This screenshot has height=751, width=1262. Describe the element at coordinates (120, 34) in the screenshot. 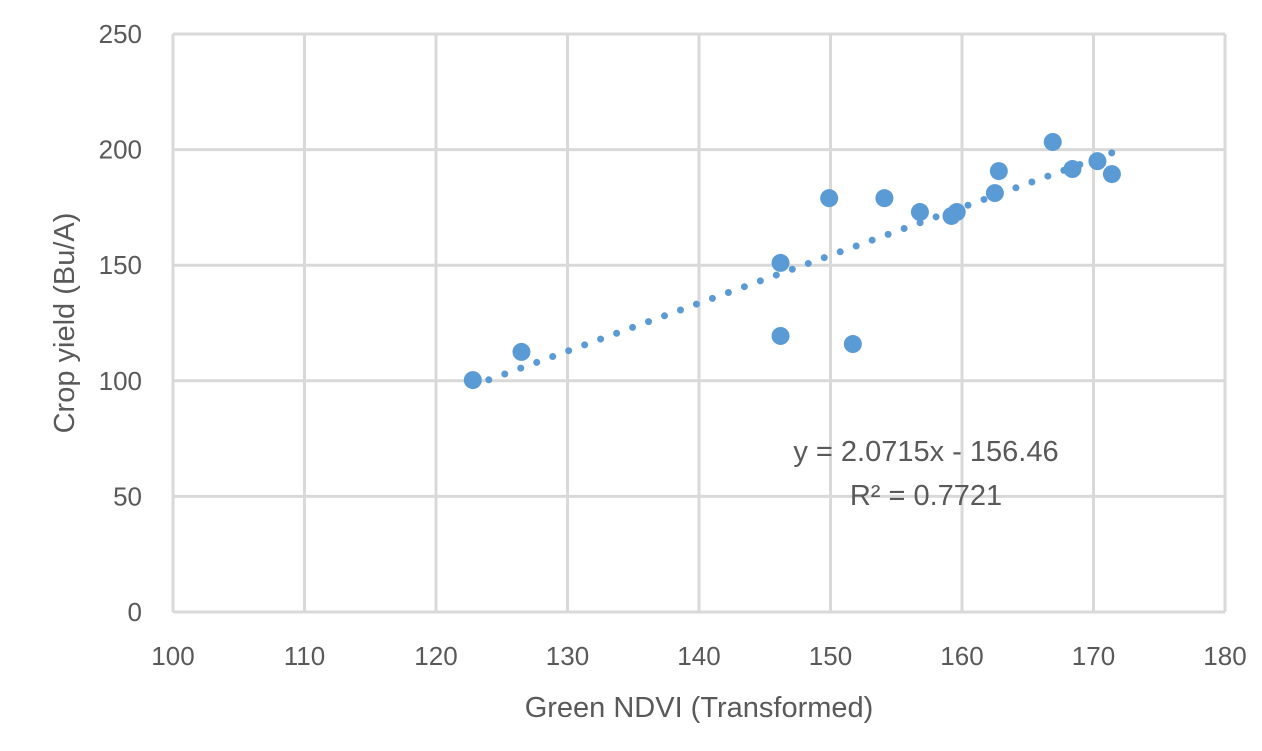

I see `y-tick-label: 250` at that location.